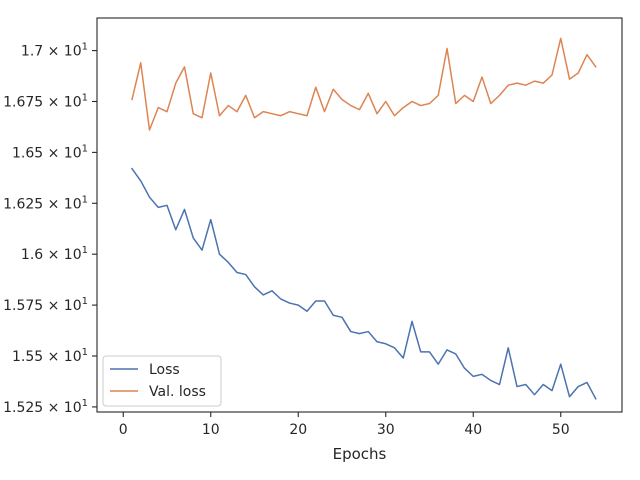 This screenshot has height=480, width=640. I want to click on y-tick-mantissa: 1.7 × 10, so click(51, 52).